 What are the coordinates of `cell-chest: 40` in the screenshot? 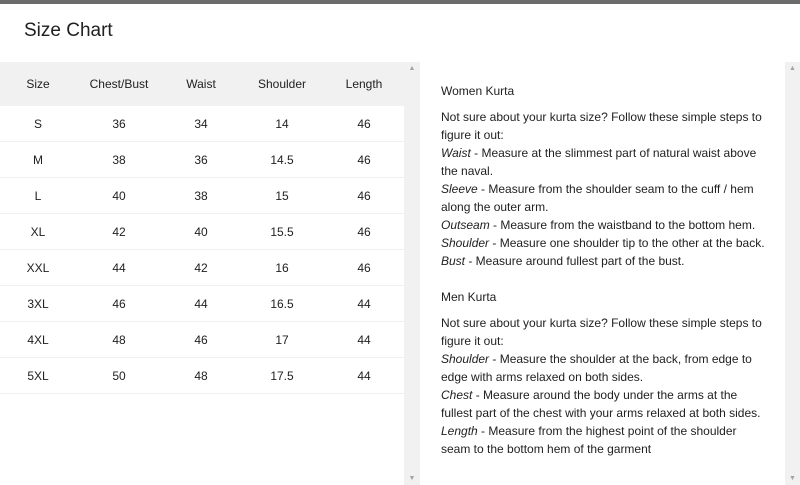 It's located at (119, 195).